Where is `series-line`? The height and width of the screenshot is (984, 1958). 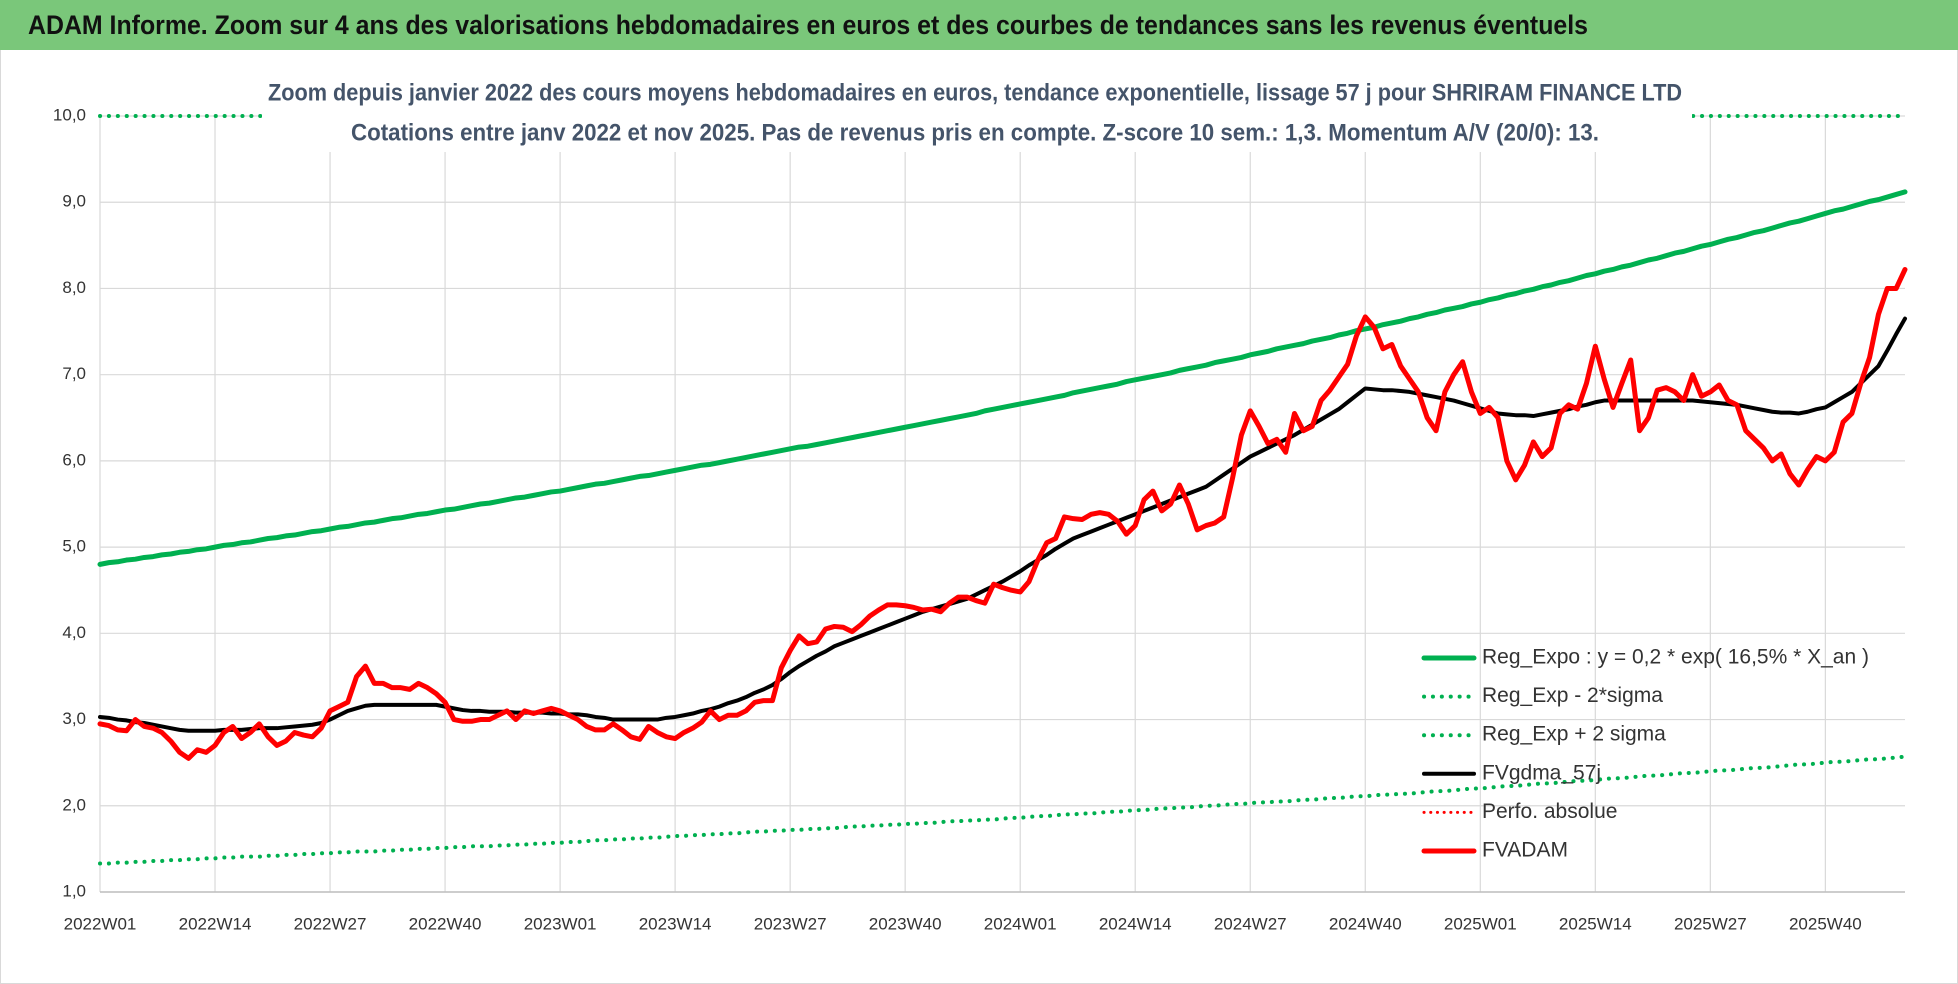
series-line is located at coordinates (1002, 810).